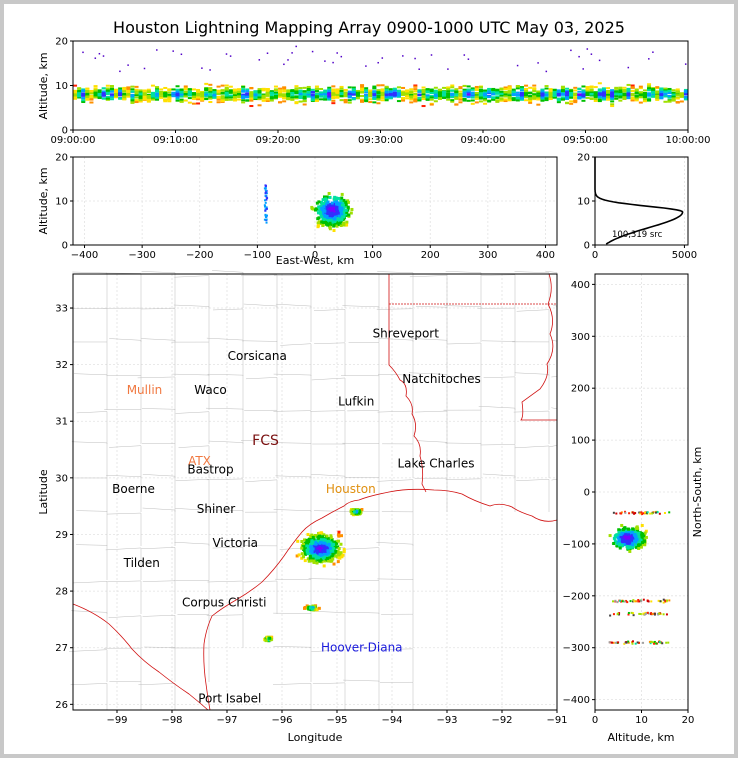 This screenshot has height=758, width=738. Describe the element at coordinates (576, 648) in the screenshot. I see `ns-y-tick-label: −300` at that location.